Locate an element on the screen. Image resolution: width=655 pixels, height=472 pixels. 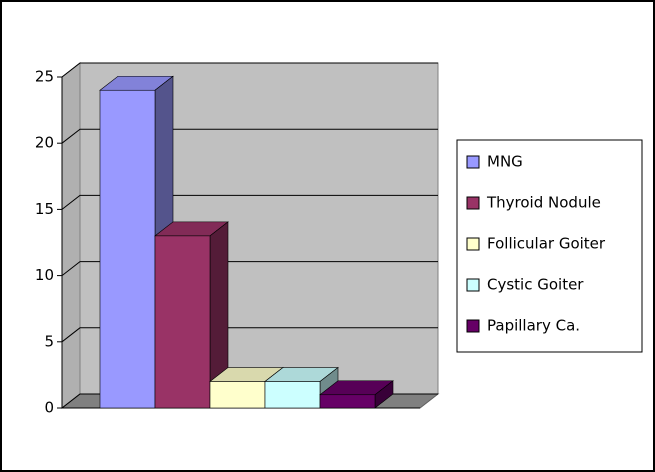
y-tick-label: 0 is located at coordinates (49, 408).